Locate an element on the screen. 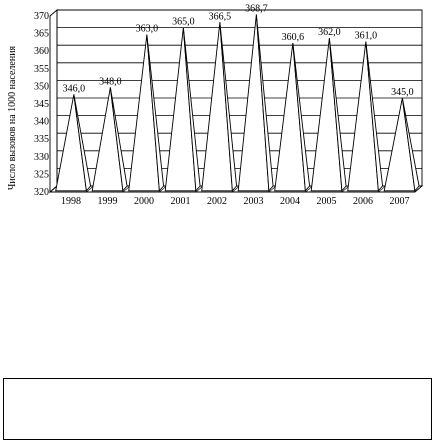 The height and width of the screenshot is (446, 436). y-tick-label: 355 is located at coordinates (41, 69).